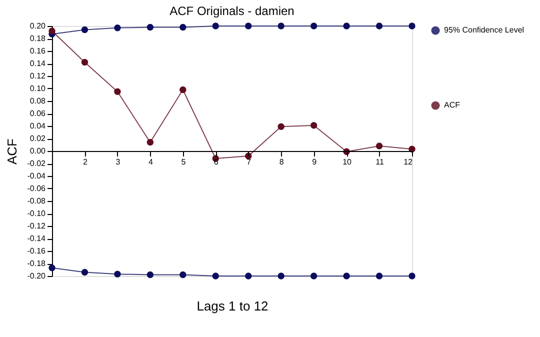 The image size is (540, 337). What do you see at coordinates (36, 226) in the screenshot?
I see `y-tick-label: -0.12` at bounding box center [36, 226].